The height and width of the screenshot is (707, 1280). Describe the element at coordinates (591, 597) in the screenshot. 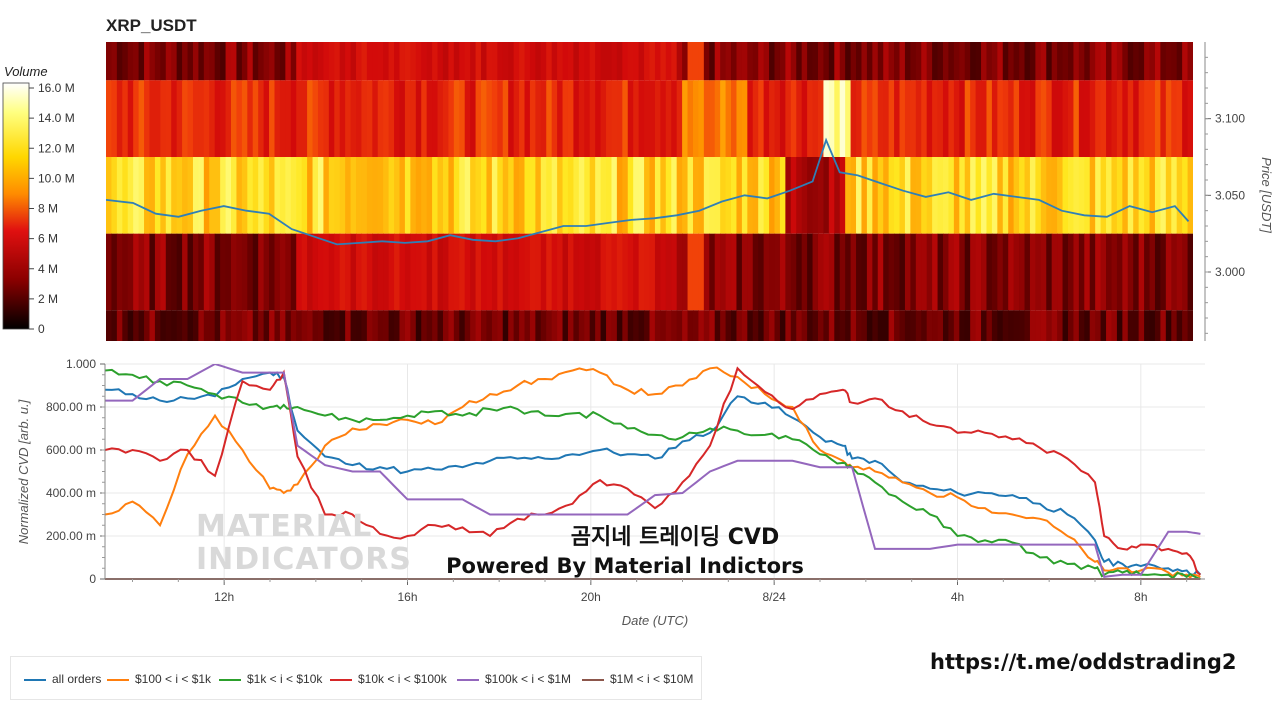

I see `cvd-x-tick-label: 20h` at that location.